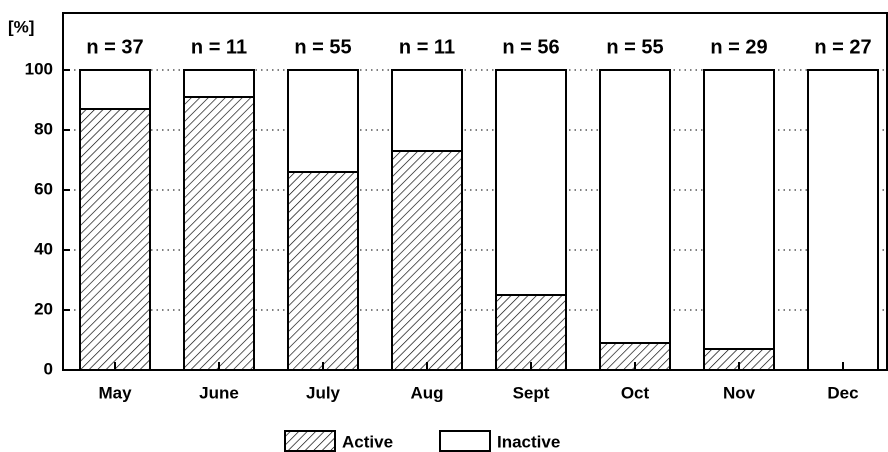  What do you see at coordinates (115, 392) in the screenshot?
I see `x-tick-label: May` at bounding box center [115, 392].